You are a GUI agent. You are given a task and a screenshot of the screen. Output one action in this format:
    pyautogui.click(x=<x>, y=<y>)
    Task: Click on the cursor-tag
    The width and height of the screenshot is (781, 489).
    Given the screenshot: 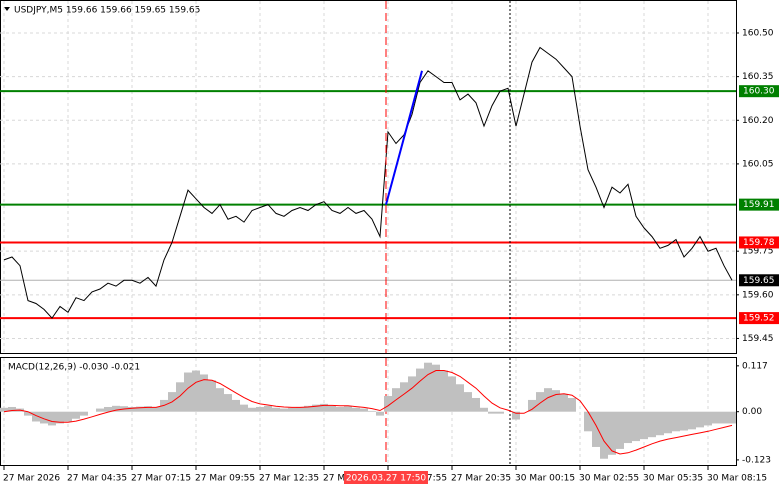 What is the action you would take?
    pyautogui.click(x=386, y=477)
    